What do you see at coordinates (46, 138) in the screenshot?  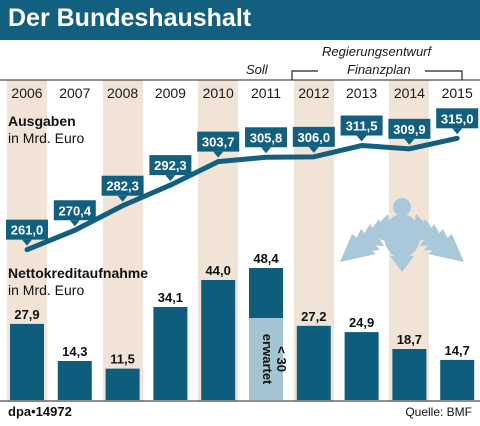 I see `ausgaben-unit: in Mrd. Euro` at bounding box center [46, 138].